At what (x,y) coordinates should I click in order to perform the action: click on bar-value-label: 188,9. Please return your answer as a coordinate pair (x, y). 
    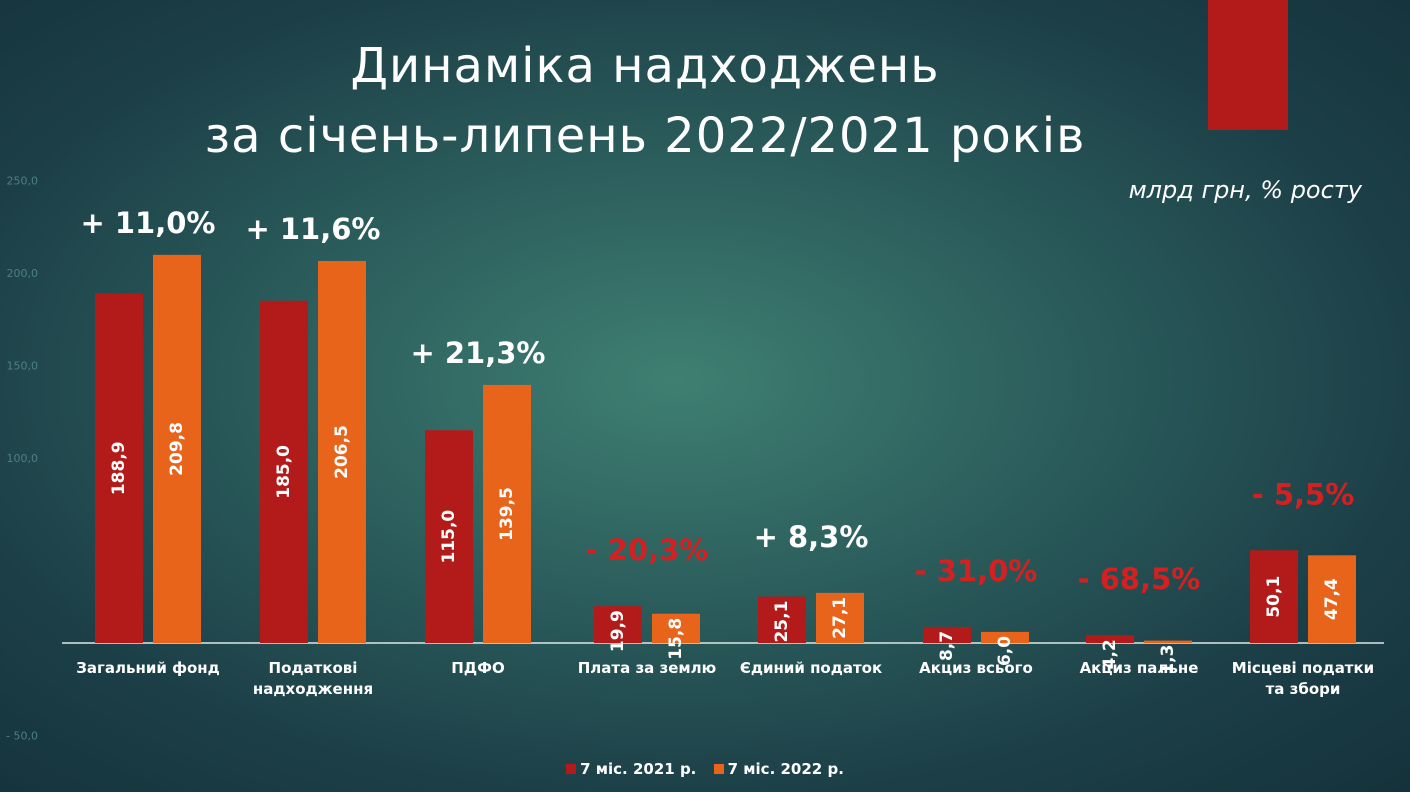
    Looking at the image, I should click on (119, 468).